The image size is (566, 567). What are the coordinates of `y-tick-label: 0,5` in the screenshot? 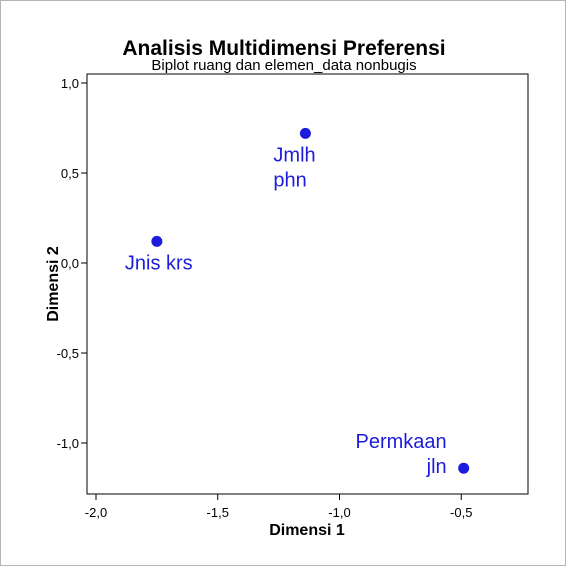 It's located at (70, 173).